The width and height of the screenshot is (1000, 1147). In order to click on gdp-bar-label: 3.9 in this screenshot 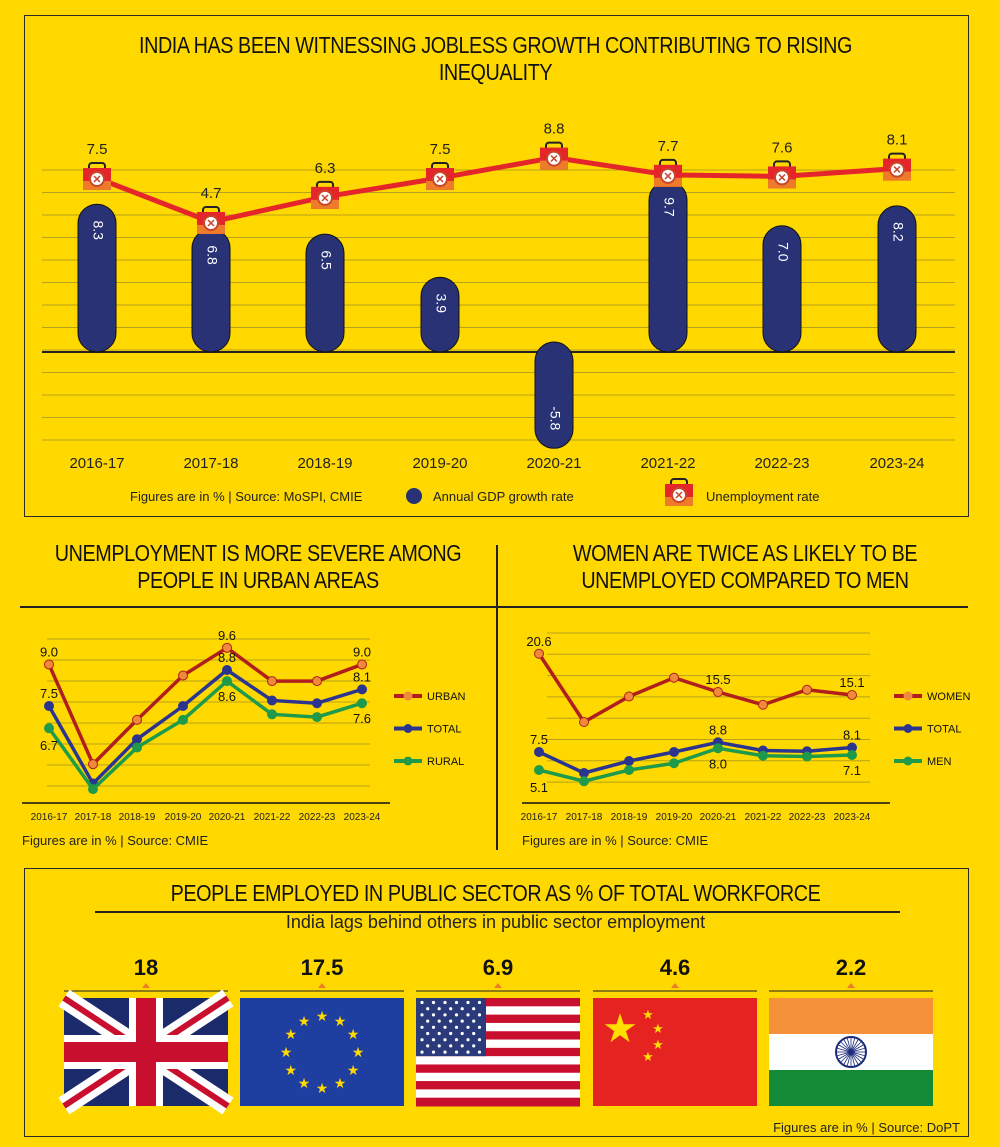, I will do `click(441, 304)`.